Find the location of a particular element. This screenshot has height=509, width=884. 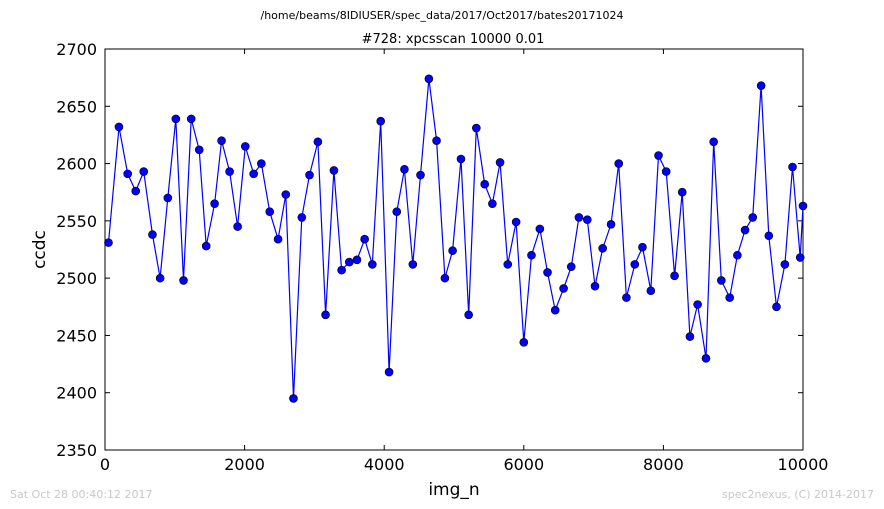

y-axis-label: ccdc is located at coordinates (40, 249).